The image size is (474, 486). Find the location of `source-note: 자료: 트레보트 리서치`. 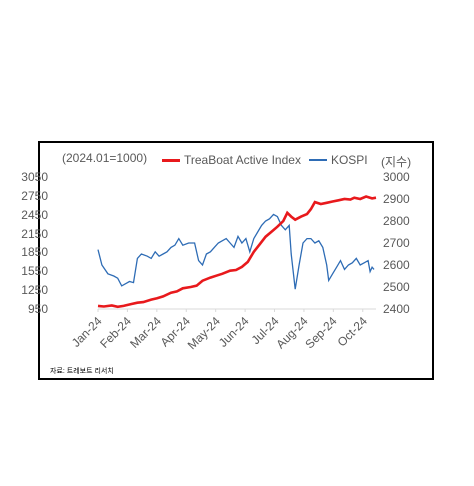

source-note: 자료: 트레보트 리서치 is located at coordinates (82, 371).